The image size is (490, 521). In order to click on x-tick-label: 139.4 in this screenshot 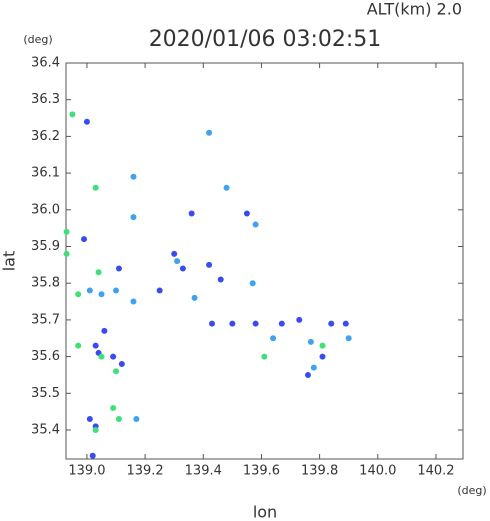, I will do `click(203, 471)`.